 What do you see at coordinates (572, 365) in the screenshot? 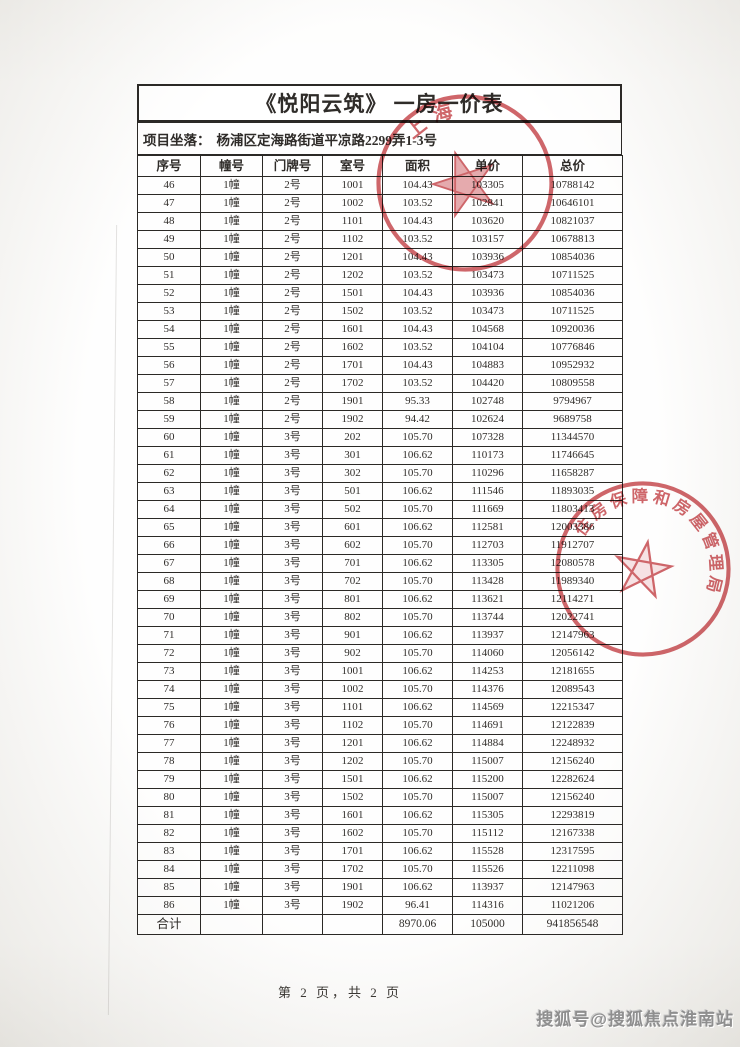
I see `table-cell: 10952932` at bounding box center [572, 365].